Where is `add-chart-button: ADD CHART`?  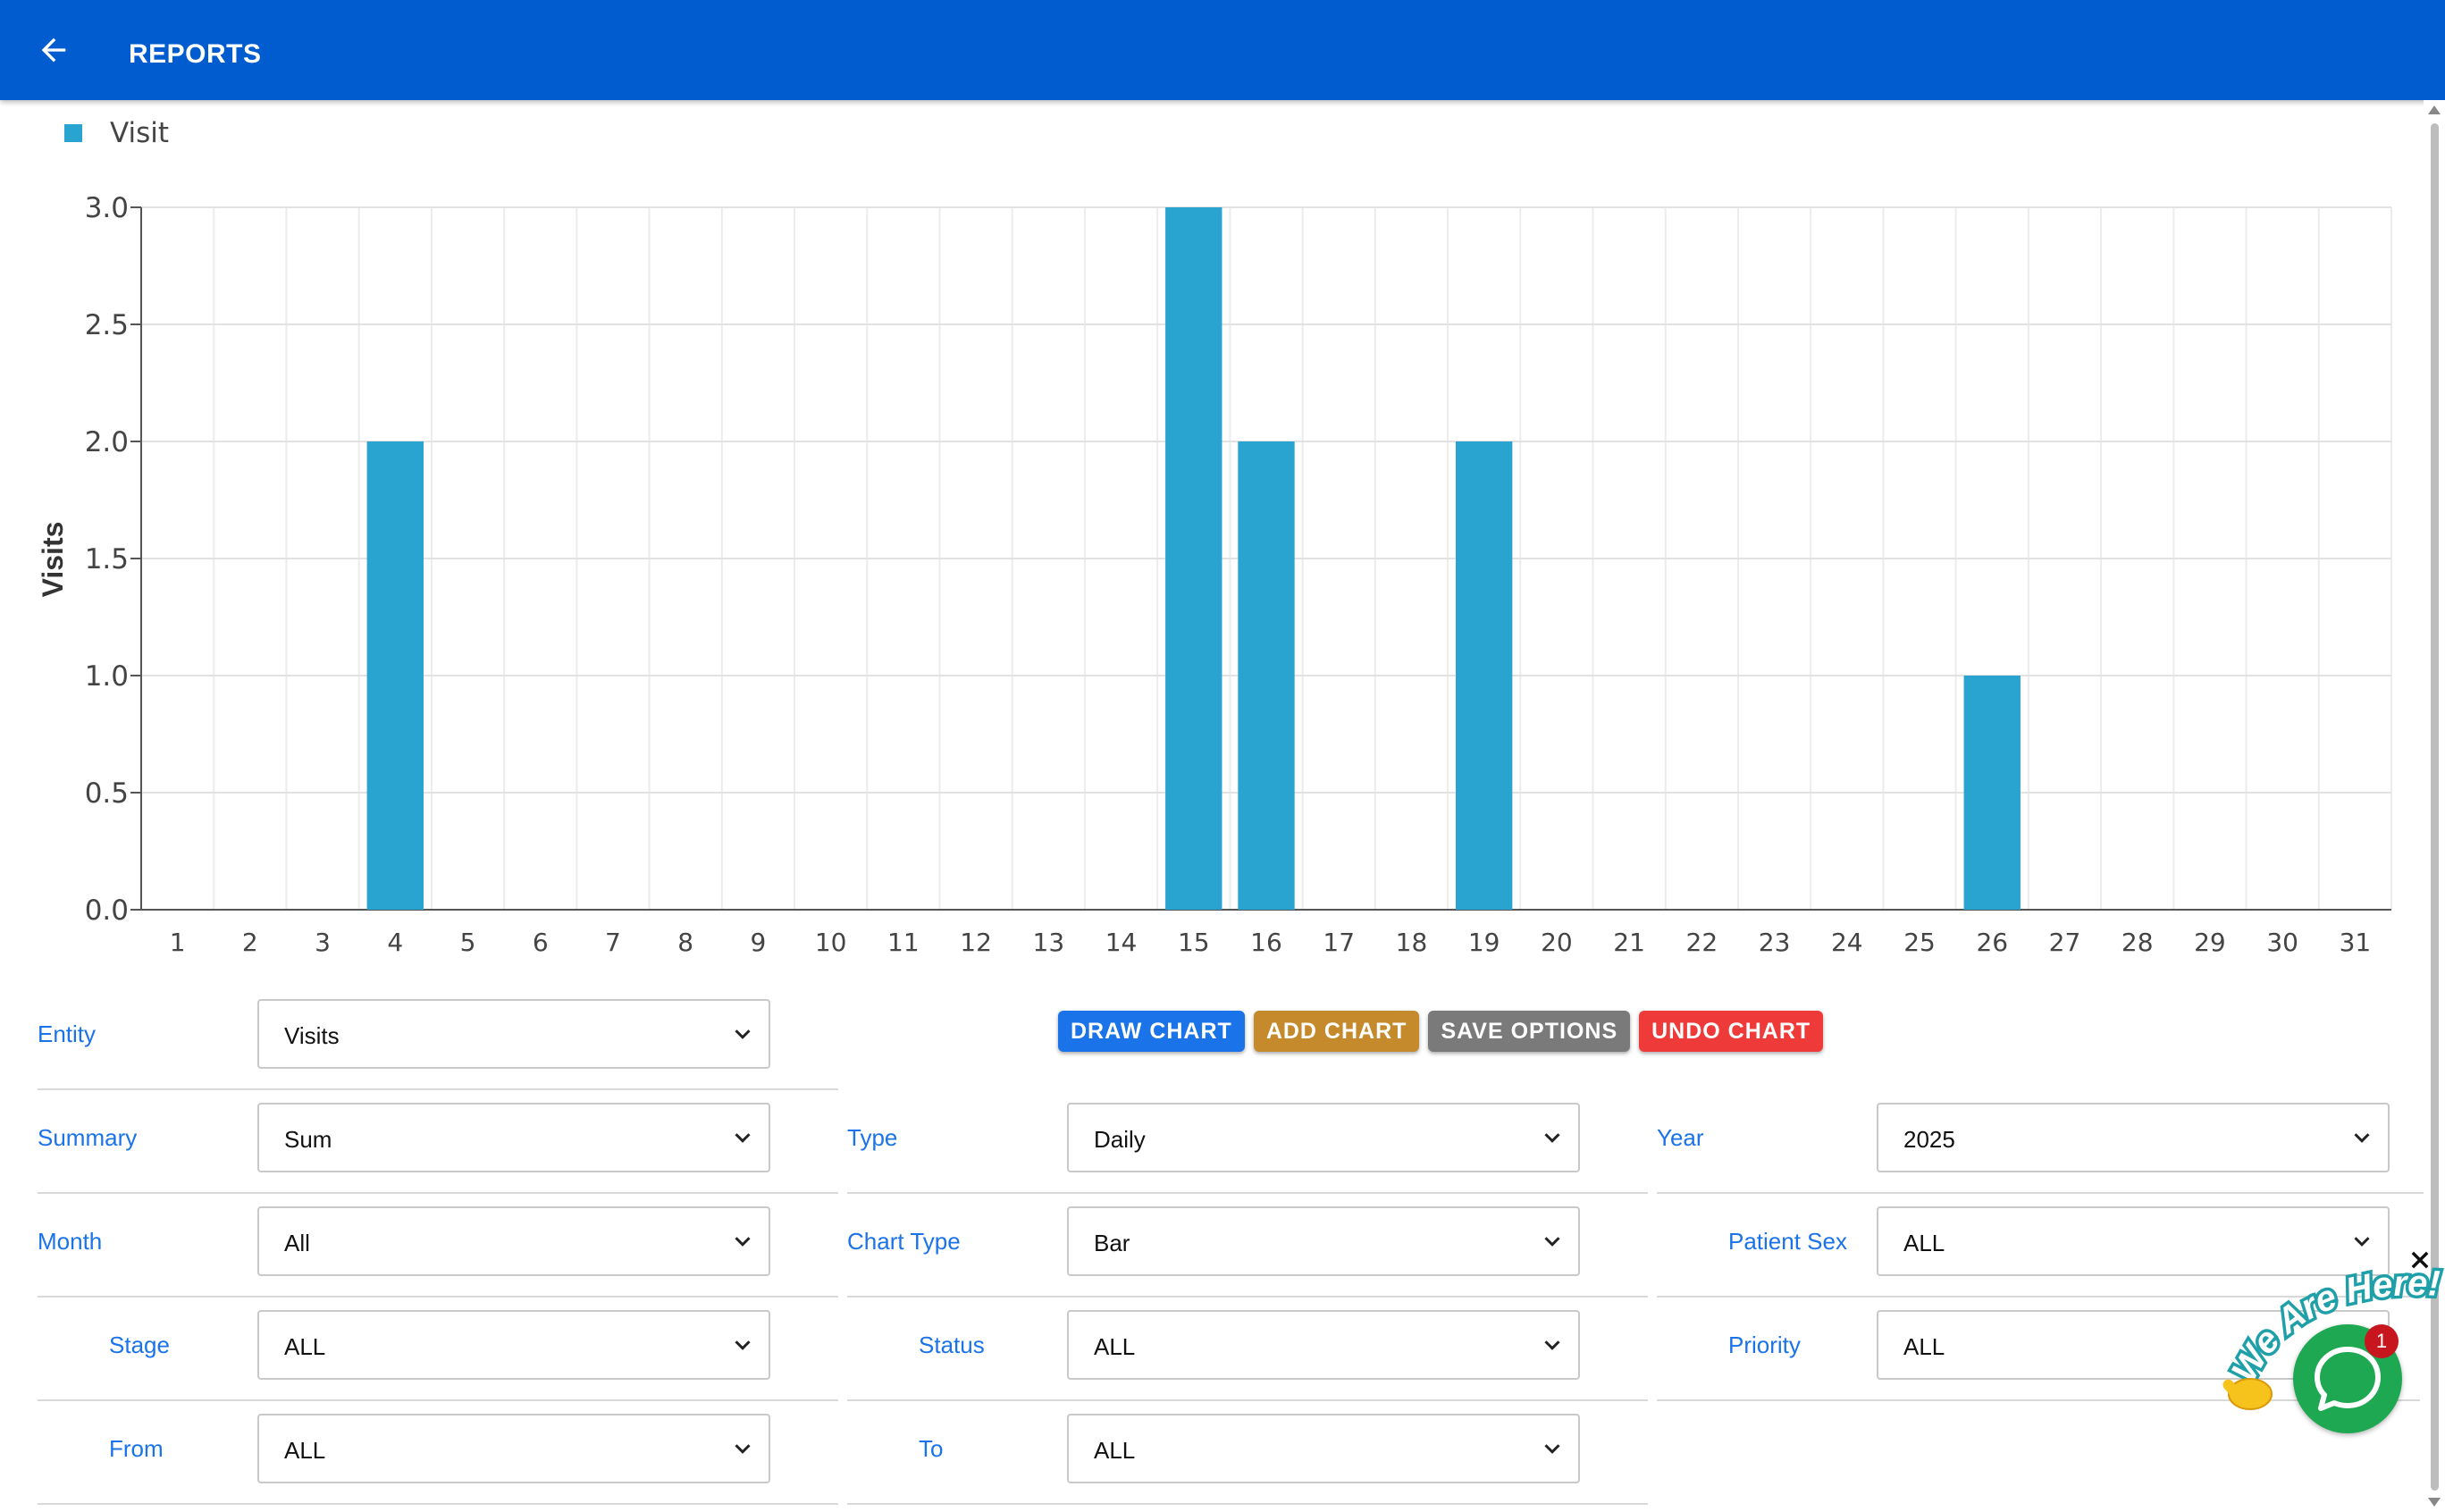
add-chart-button: ADD CHART is located at coordinates (1336, 1031).